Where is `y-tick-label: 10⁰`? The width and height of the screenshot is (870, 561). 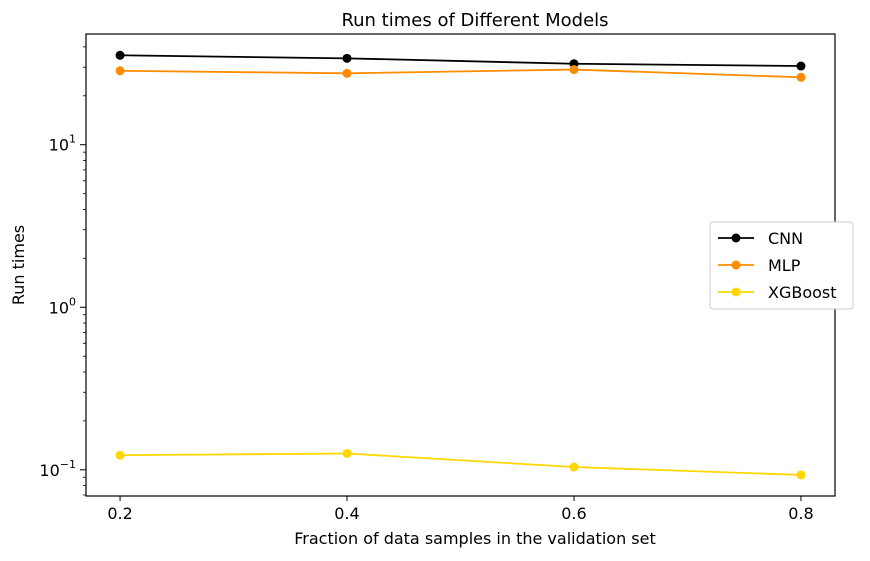
y-tick-label: 10⁰ is located at coordinates (62, 306).